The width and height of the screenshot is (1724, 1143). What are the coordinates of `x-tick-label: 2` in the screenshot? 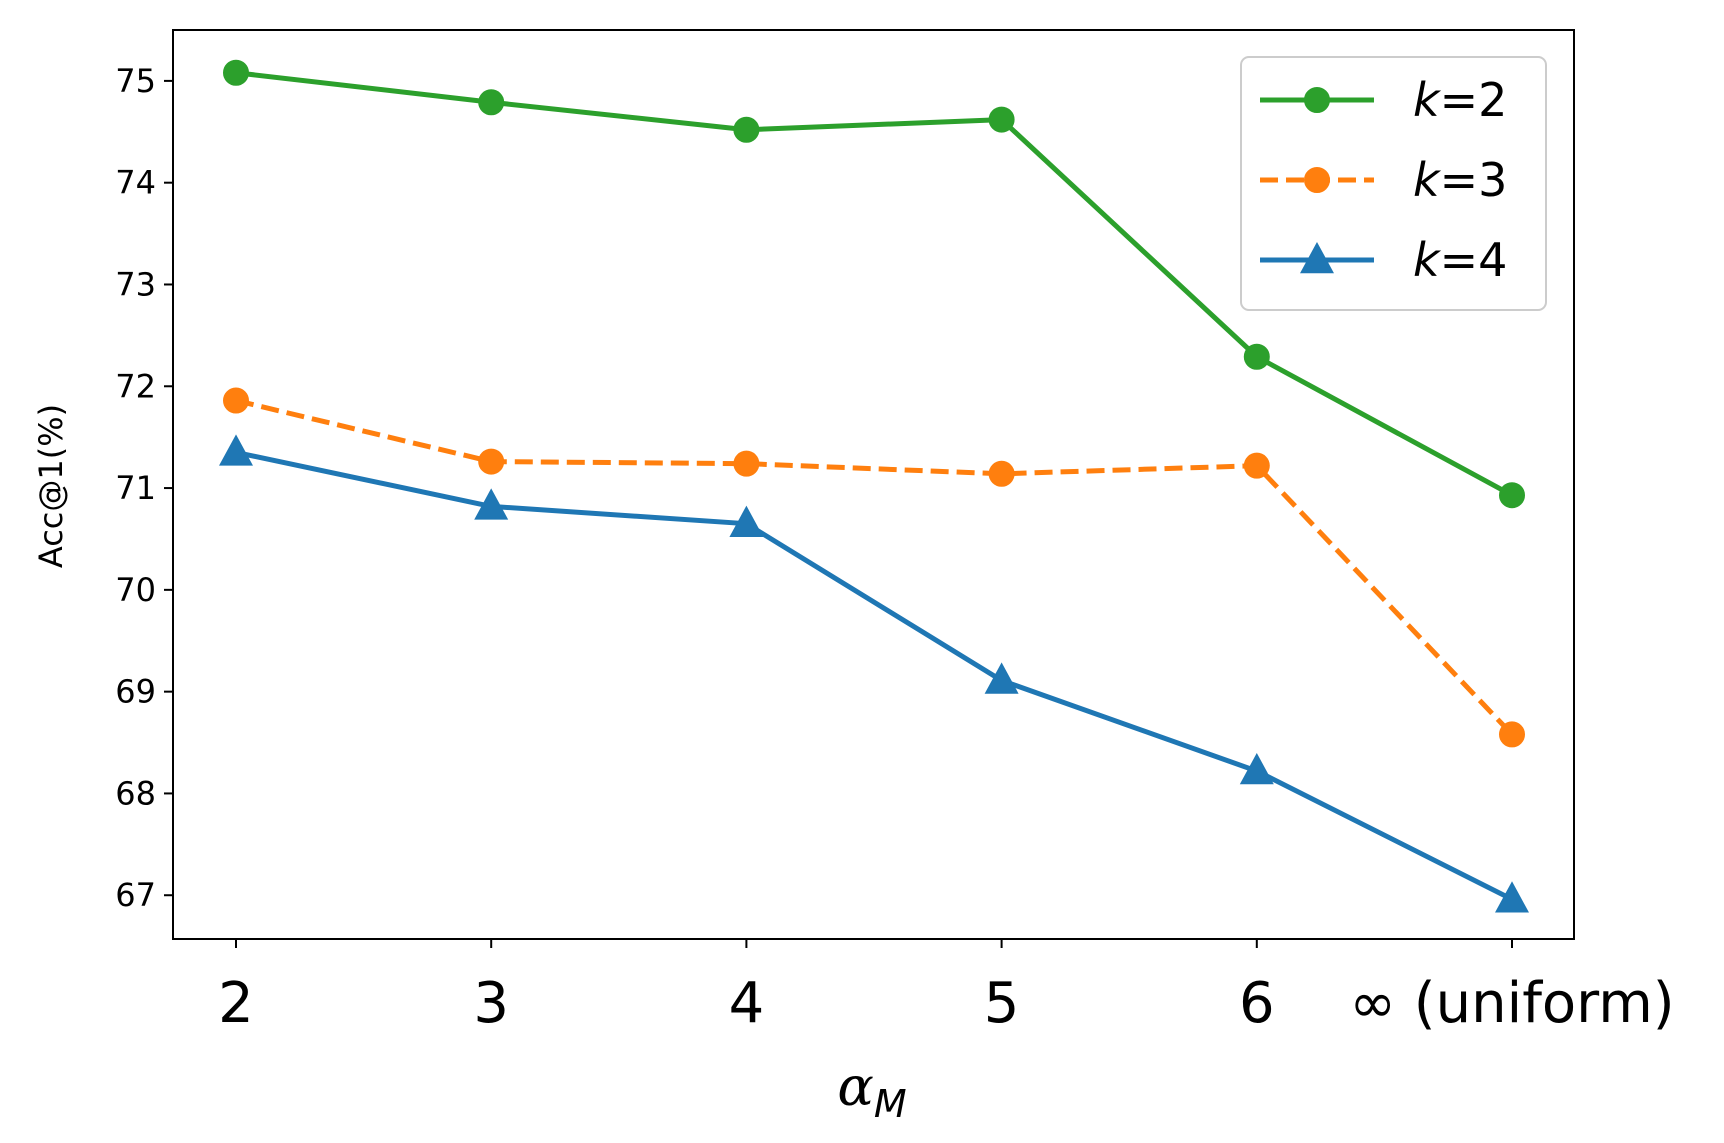 It's located at (236, 1003).